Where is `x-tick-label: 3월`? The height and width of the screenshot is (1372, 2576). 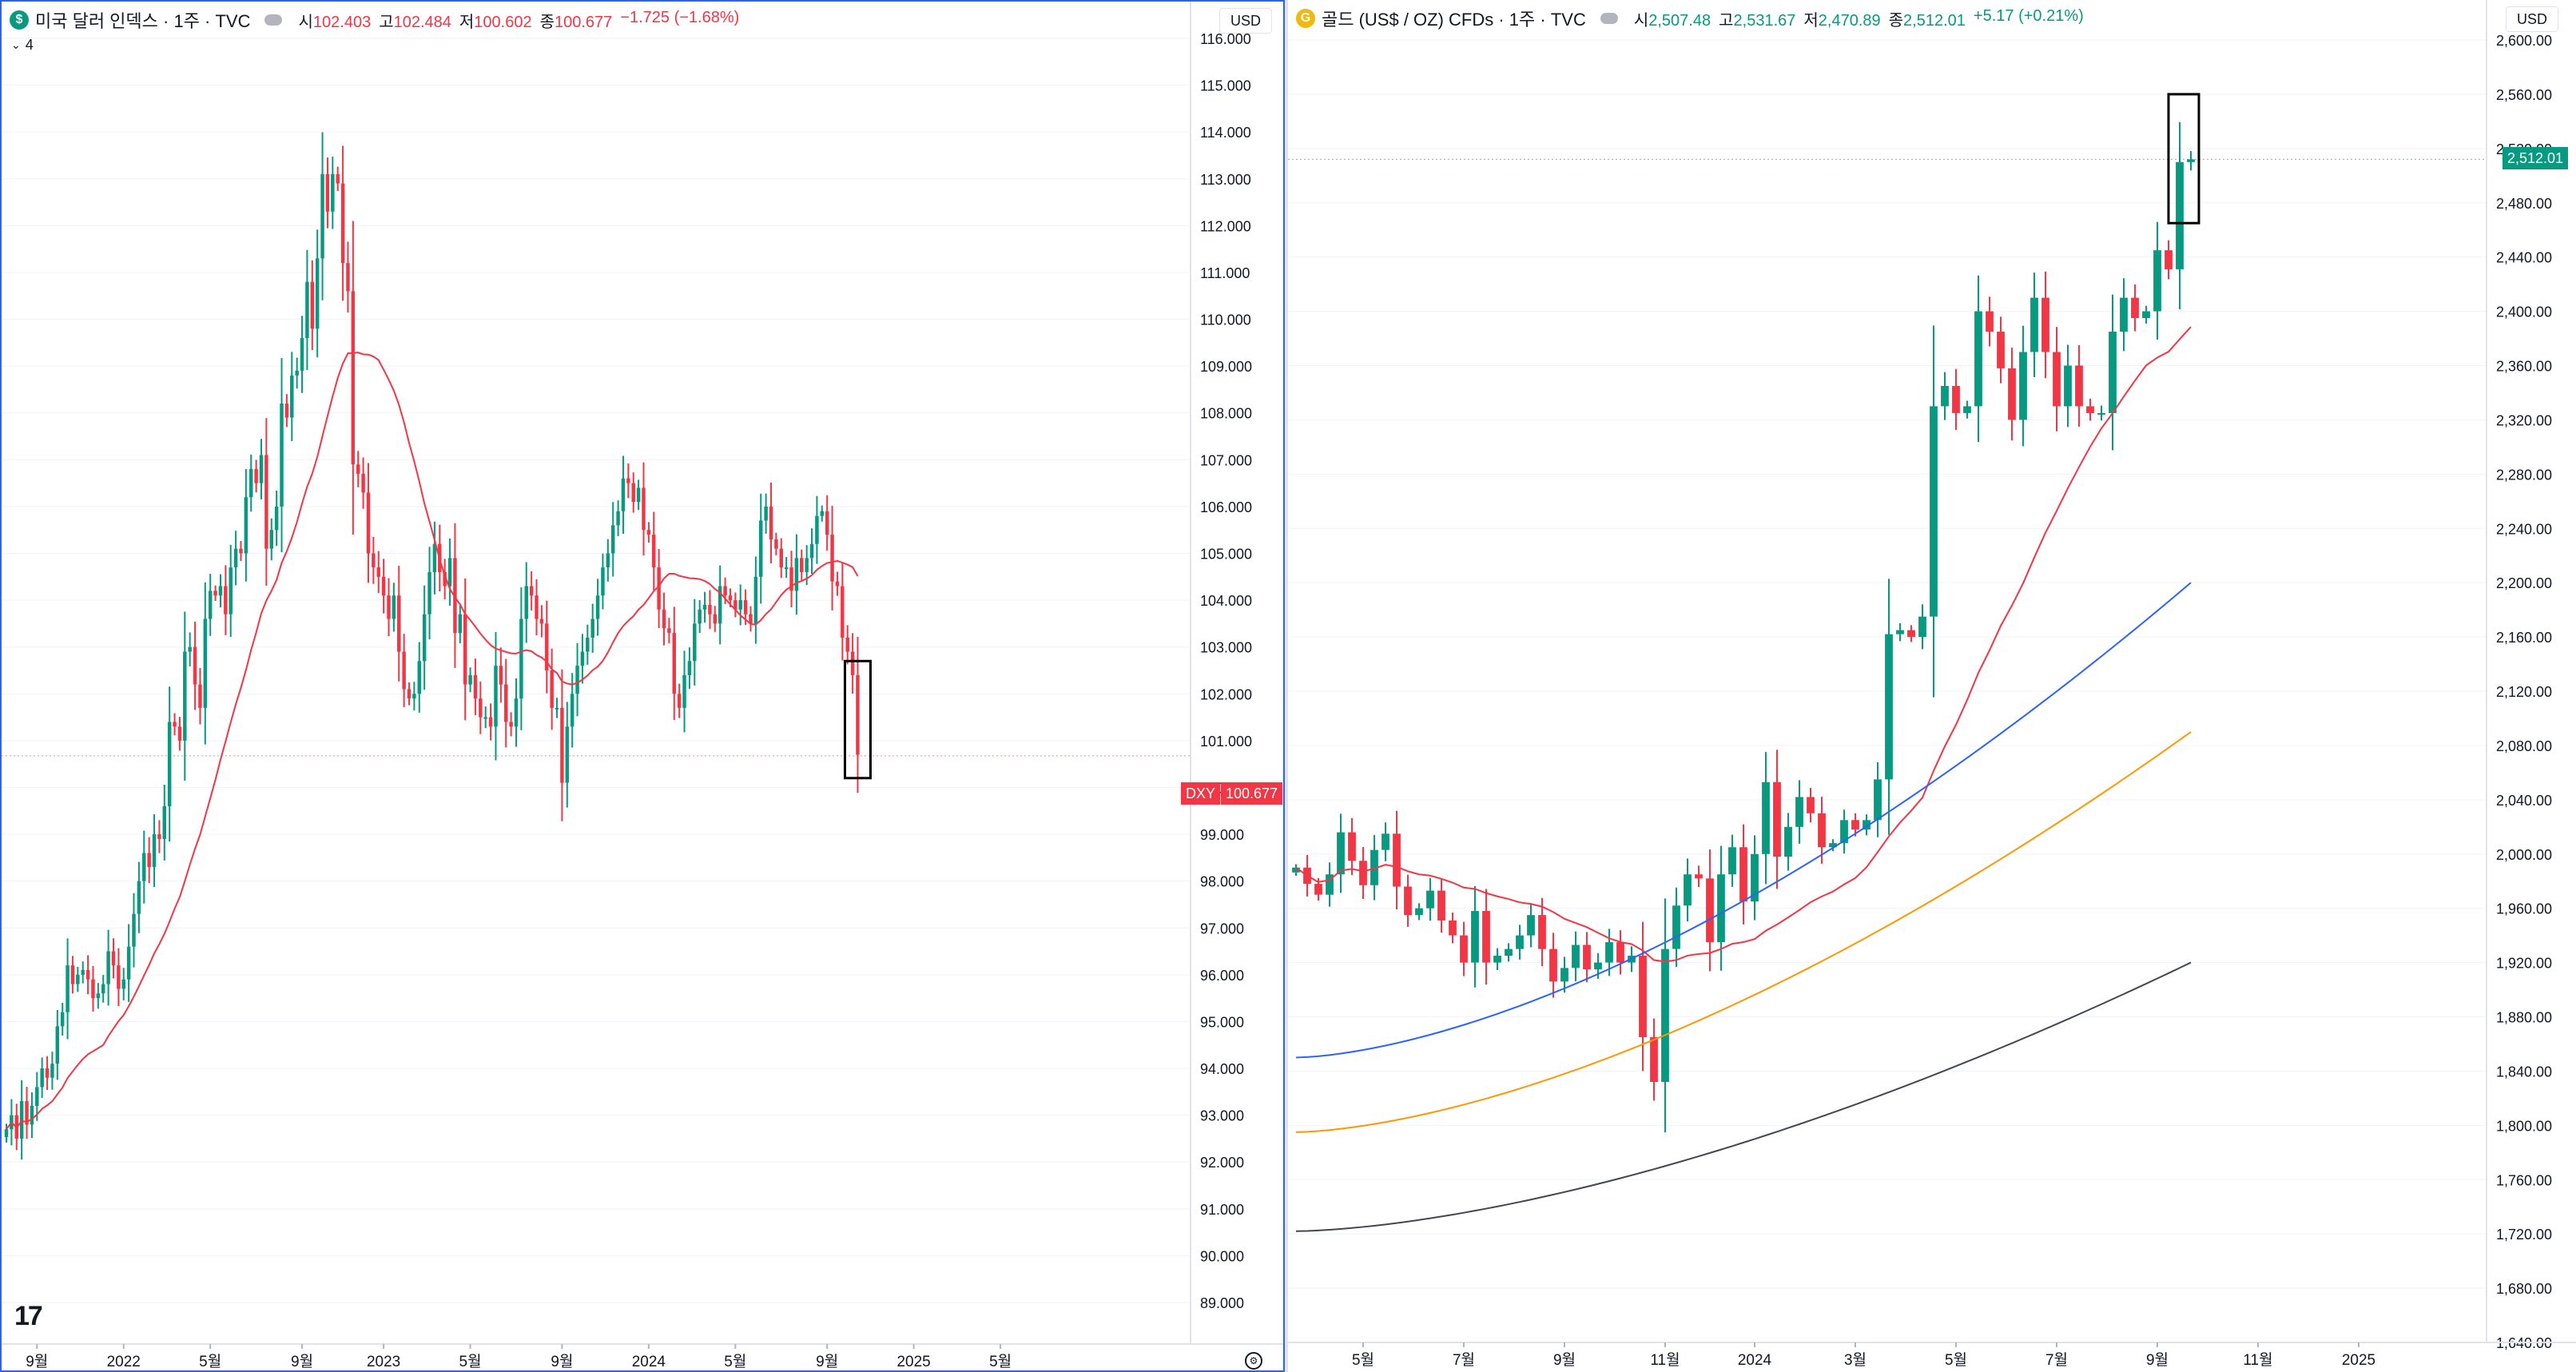 x-tick-label: 3월 is located at coordinates (1855, 1360).